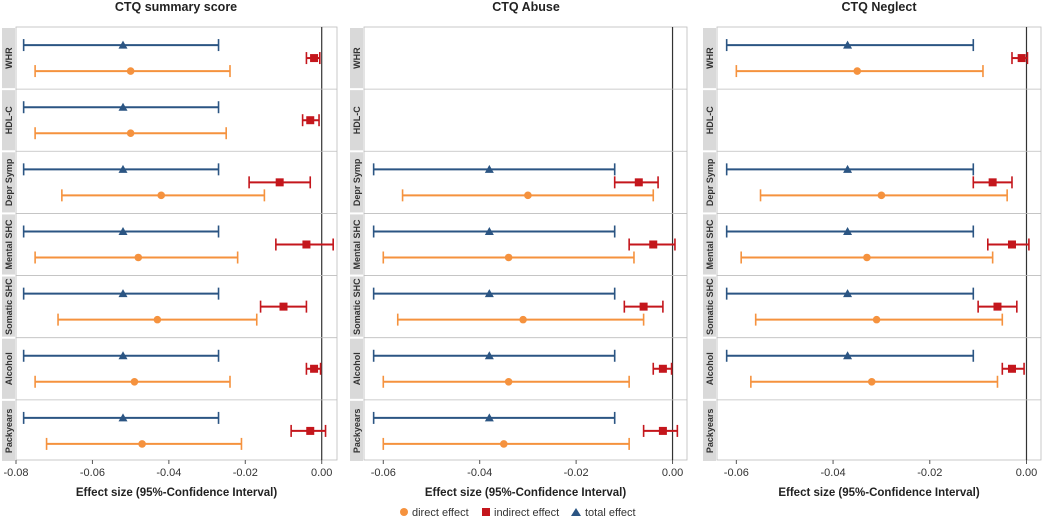  Describe the element at coordinates (526, 512) in the screenshot. I see `legend-label-indirect: indirect effect` at that location.